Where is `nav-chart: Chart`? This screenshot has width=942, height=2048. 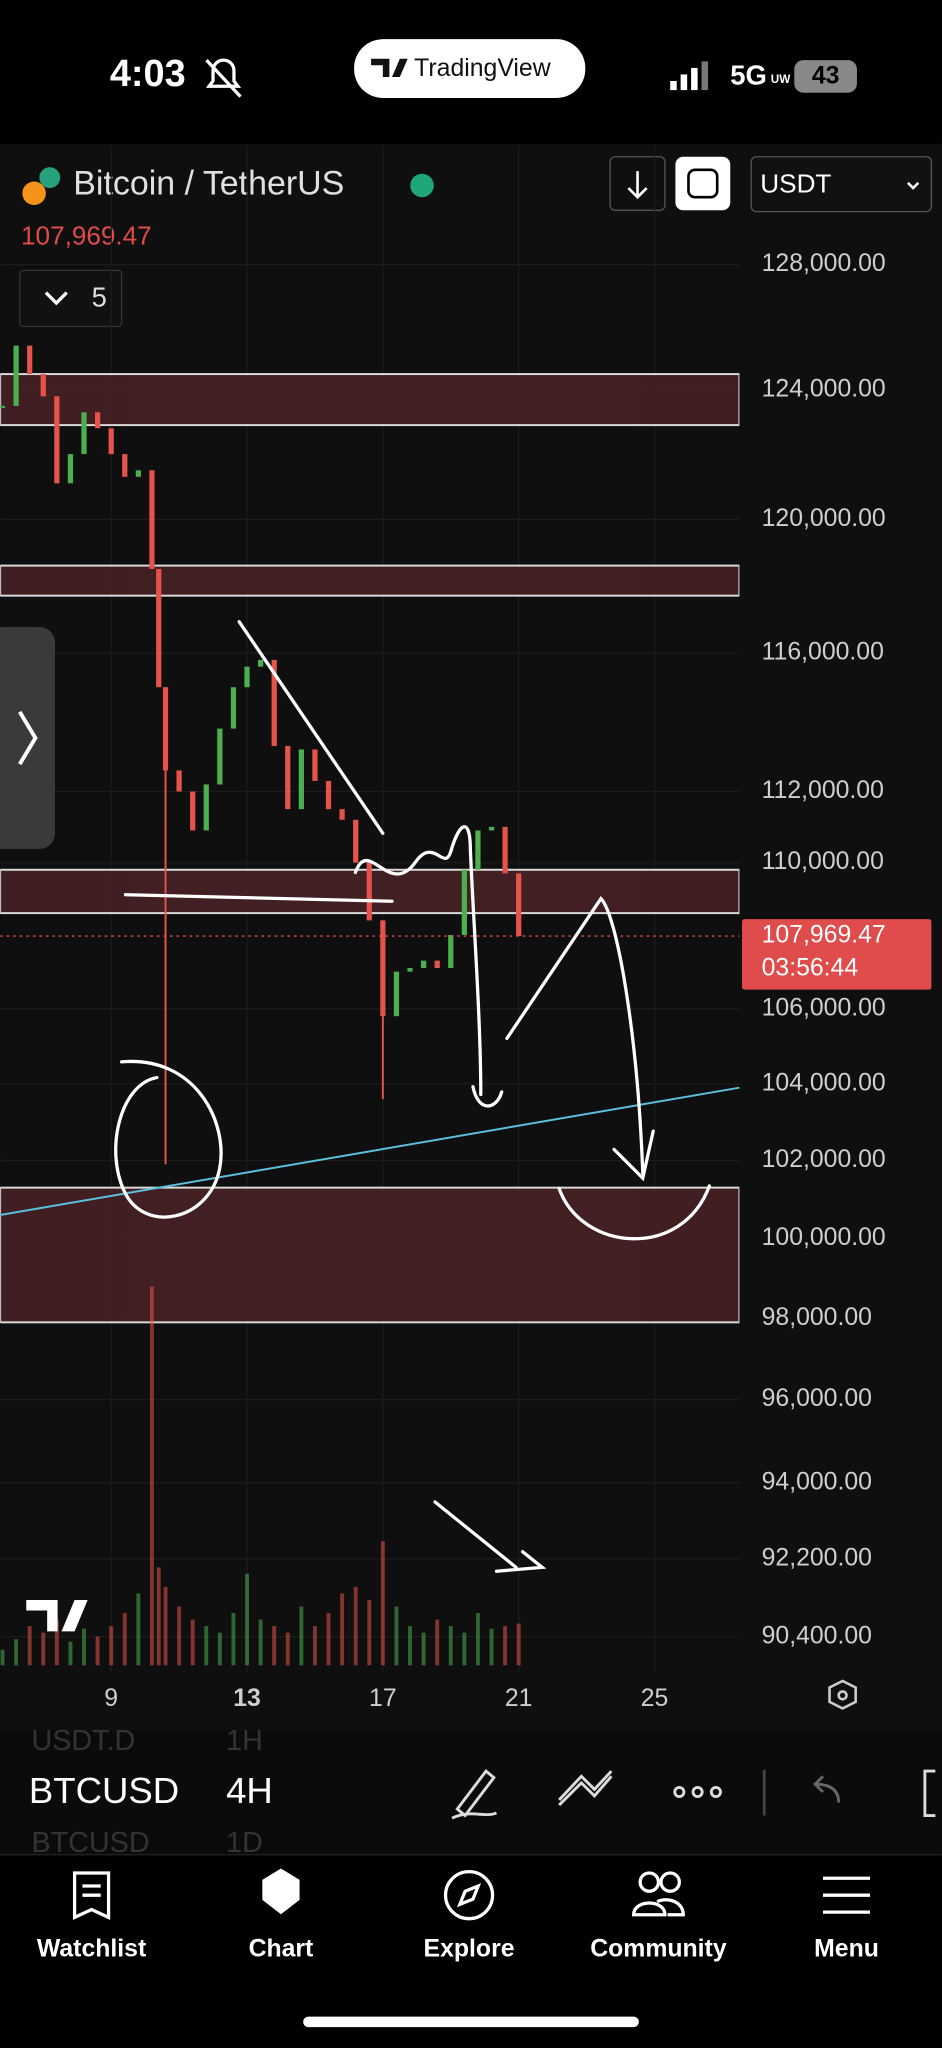 nav-chart: Chart is located at coordinates (281, 1949).